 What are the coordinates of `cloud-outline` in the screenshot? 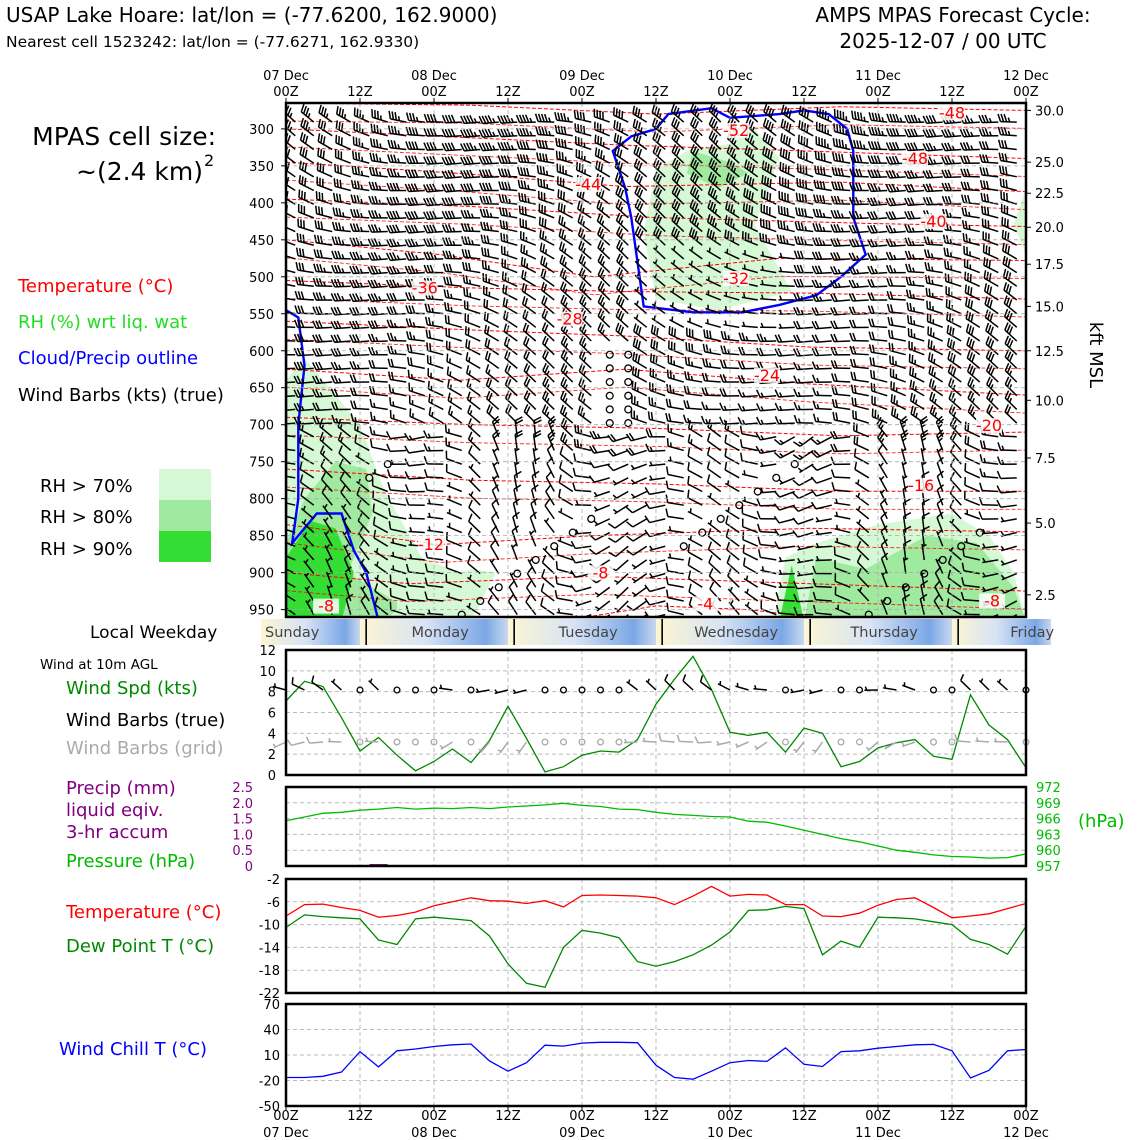 It's located at (332, 462).